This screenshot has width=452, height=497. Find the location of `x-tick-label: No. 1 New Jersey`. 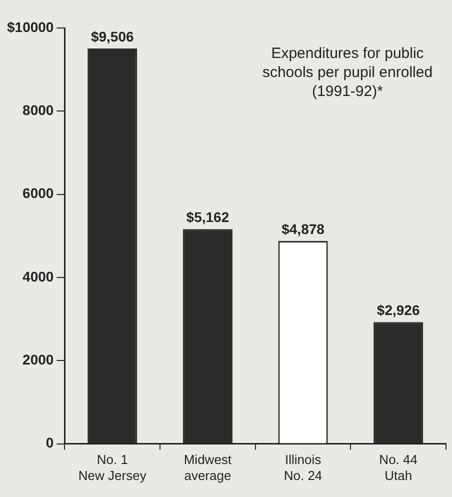

x-tick-label: No. 1 New Jersey is located at coordinates (112, 467).